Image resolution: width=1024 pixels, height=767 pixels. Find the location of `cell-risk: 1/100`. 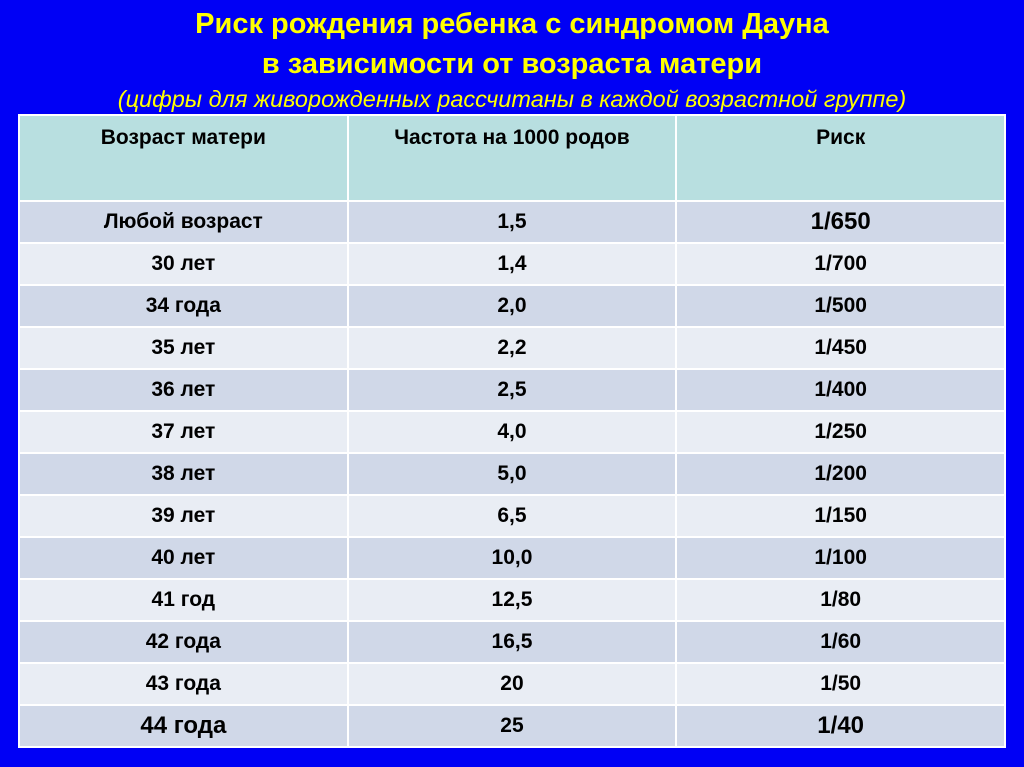

cell-risk: 1/100 is located at coordinates (840, 558).